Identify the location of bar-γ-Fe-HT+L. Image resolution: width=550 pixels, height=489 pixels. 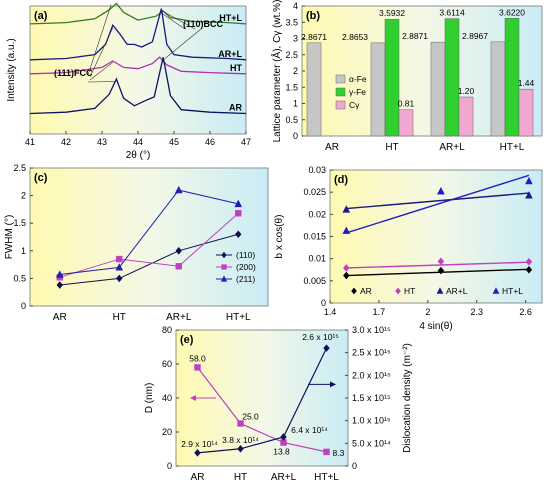
(512, 77).